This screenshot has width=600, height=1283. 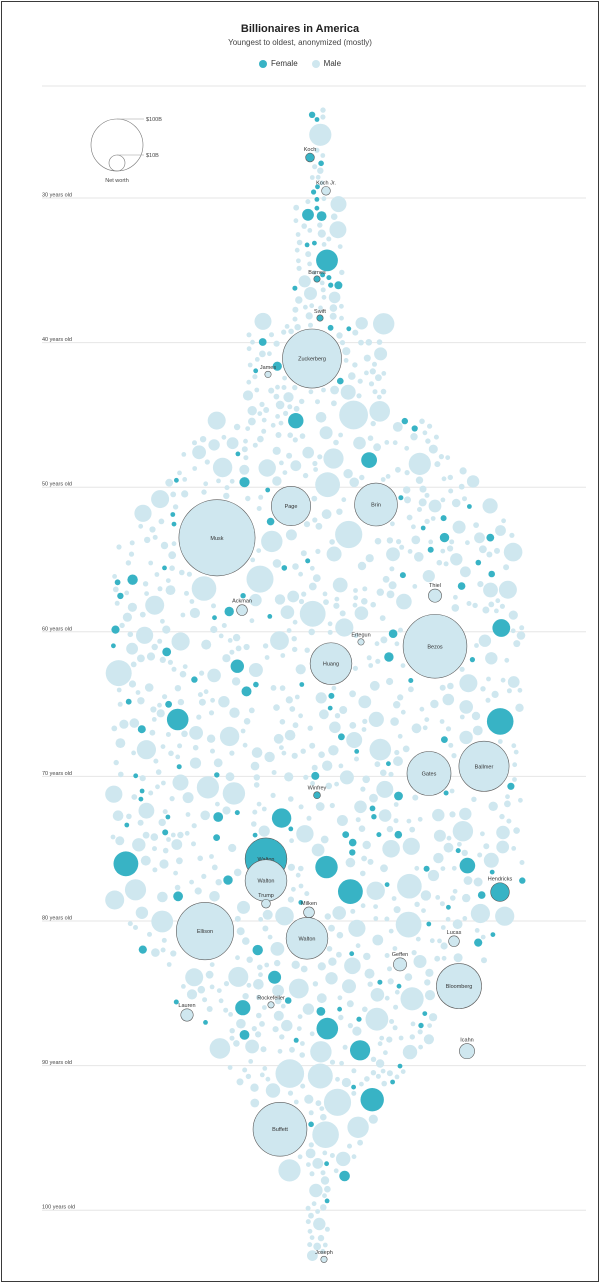 I want to click on label-trump-20: Trump, so click(x=266, y=896).